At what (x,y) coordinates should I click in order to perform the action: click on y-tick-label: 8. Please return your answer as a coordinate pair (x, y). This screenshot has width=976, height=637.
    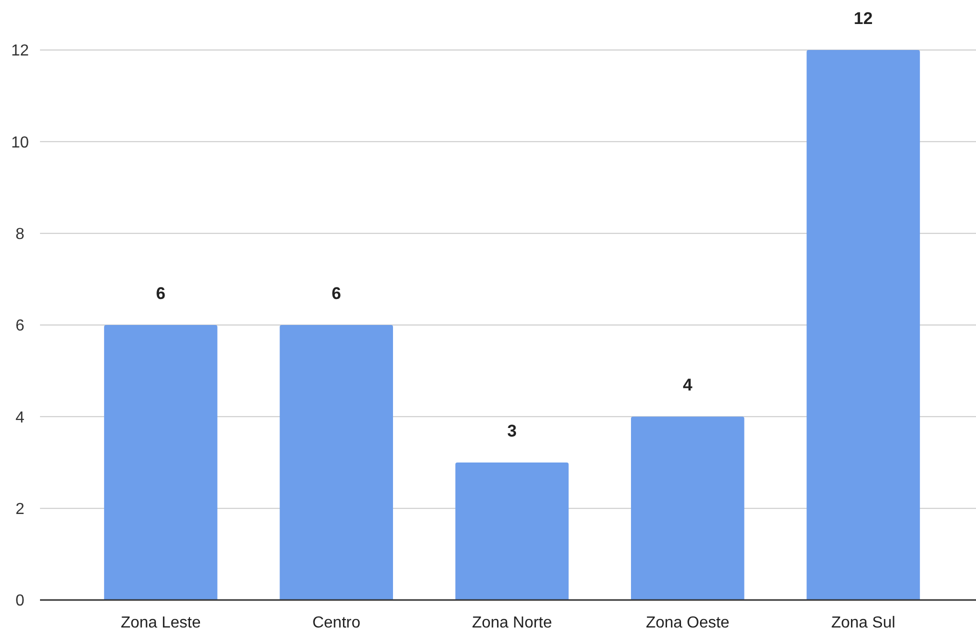
    Looking at the image, I should click on (20, 234).